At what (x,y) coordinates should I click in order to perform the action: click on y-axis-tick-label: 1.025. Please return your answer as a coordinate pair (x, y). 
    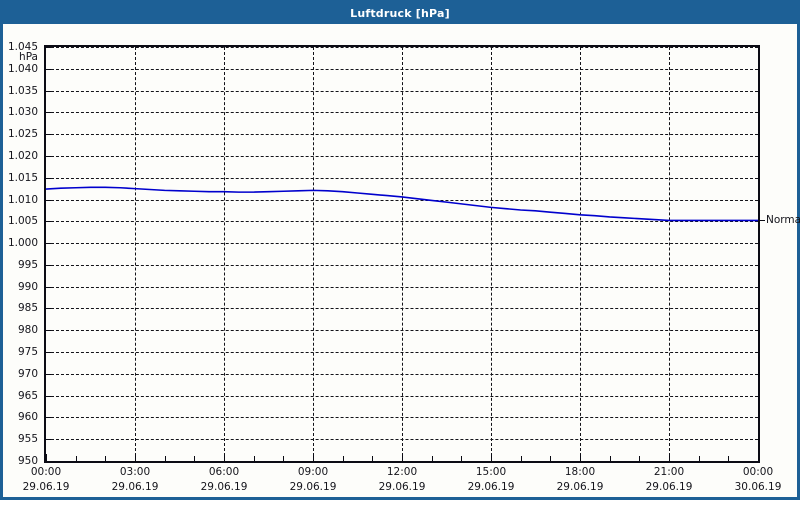
    Looking at the image, I should click on (22, 134).